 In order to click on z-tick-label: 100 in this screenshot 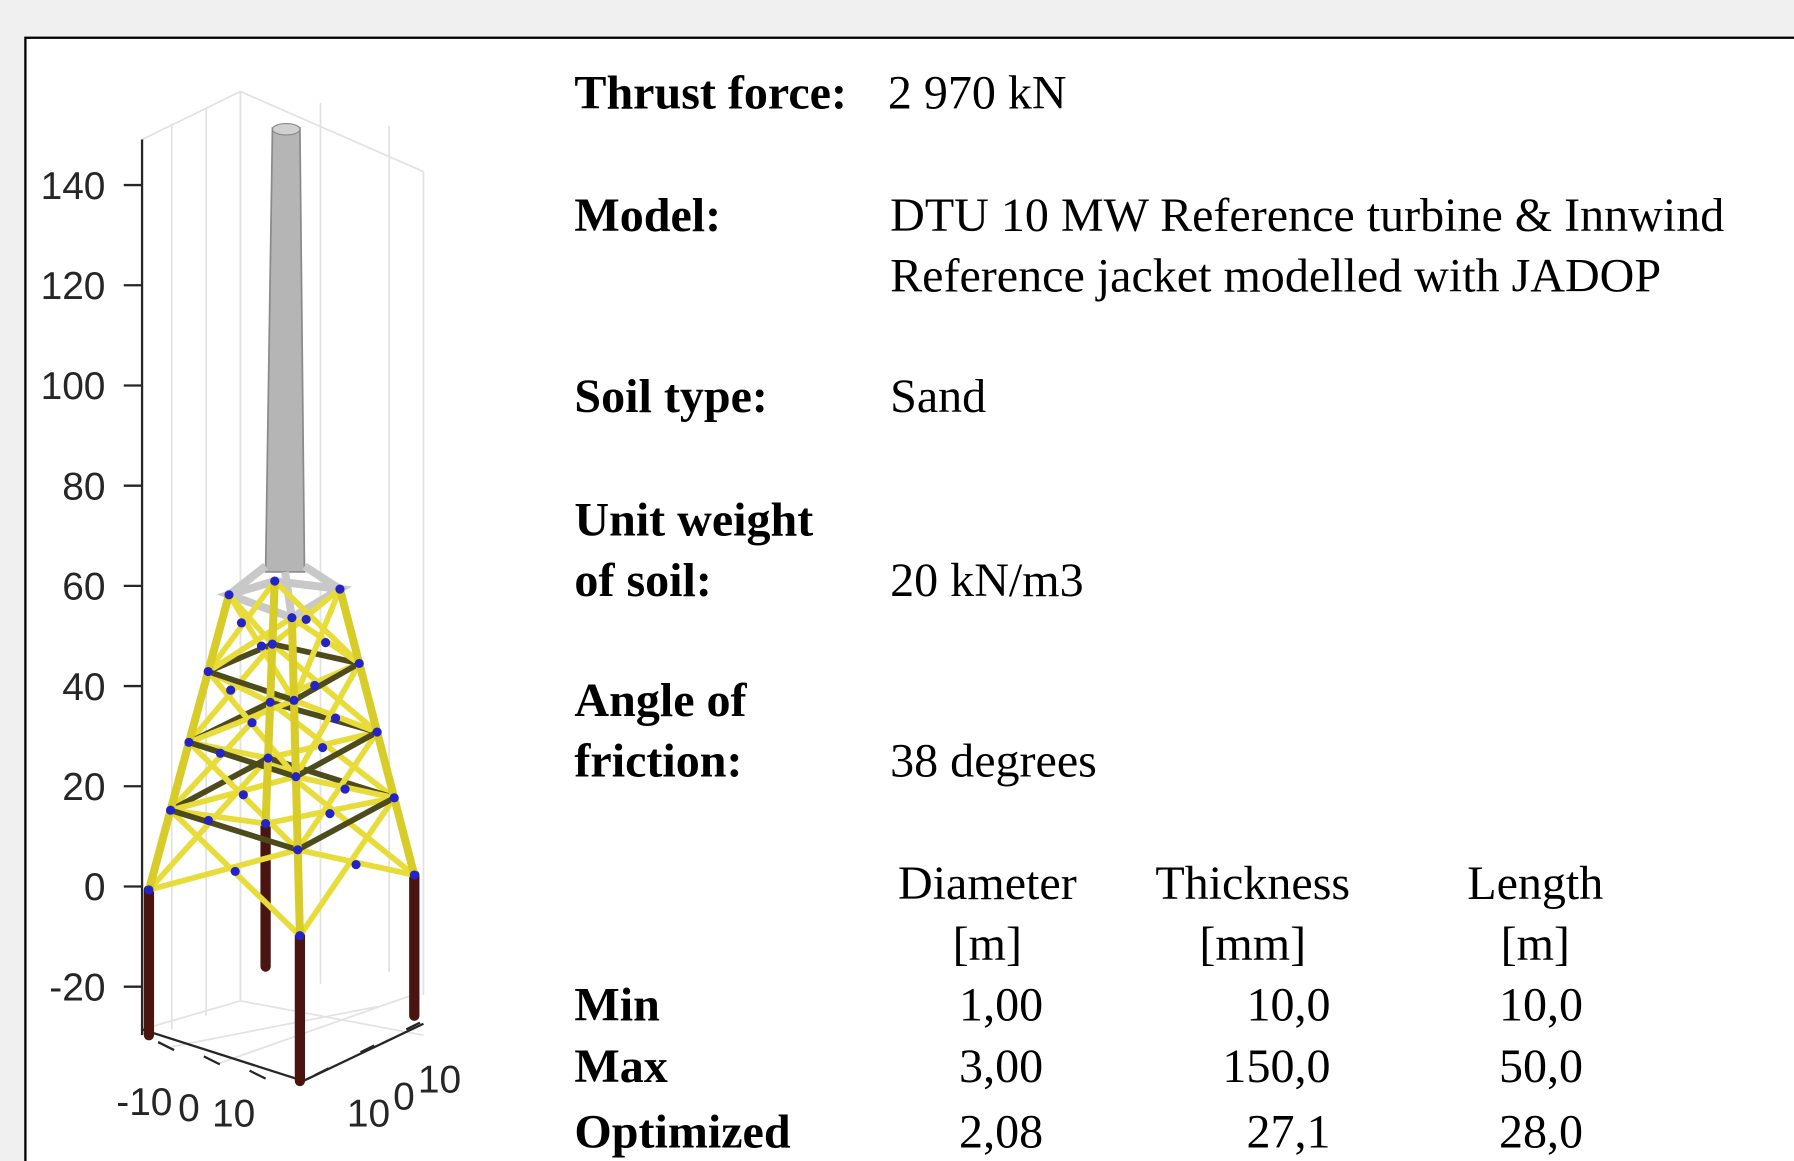, I will do `click(73, 386)`.